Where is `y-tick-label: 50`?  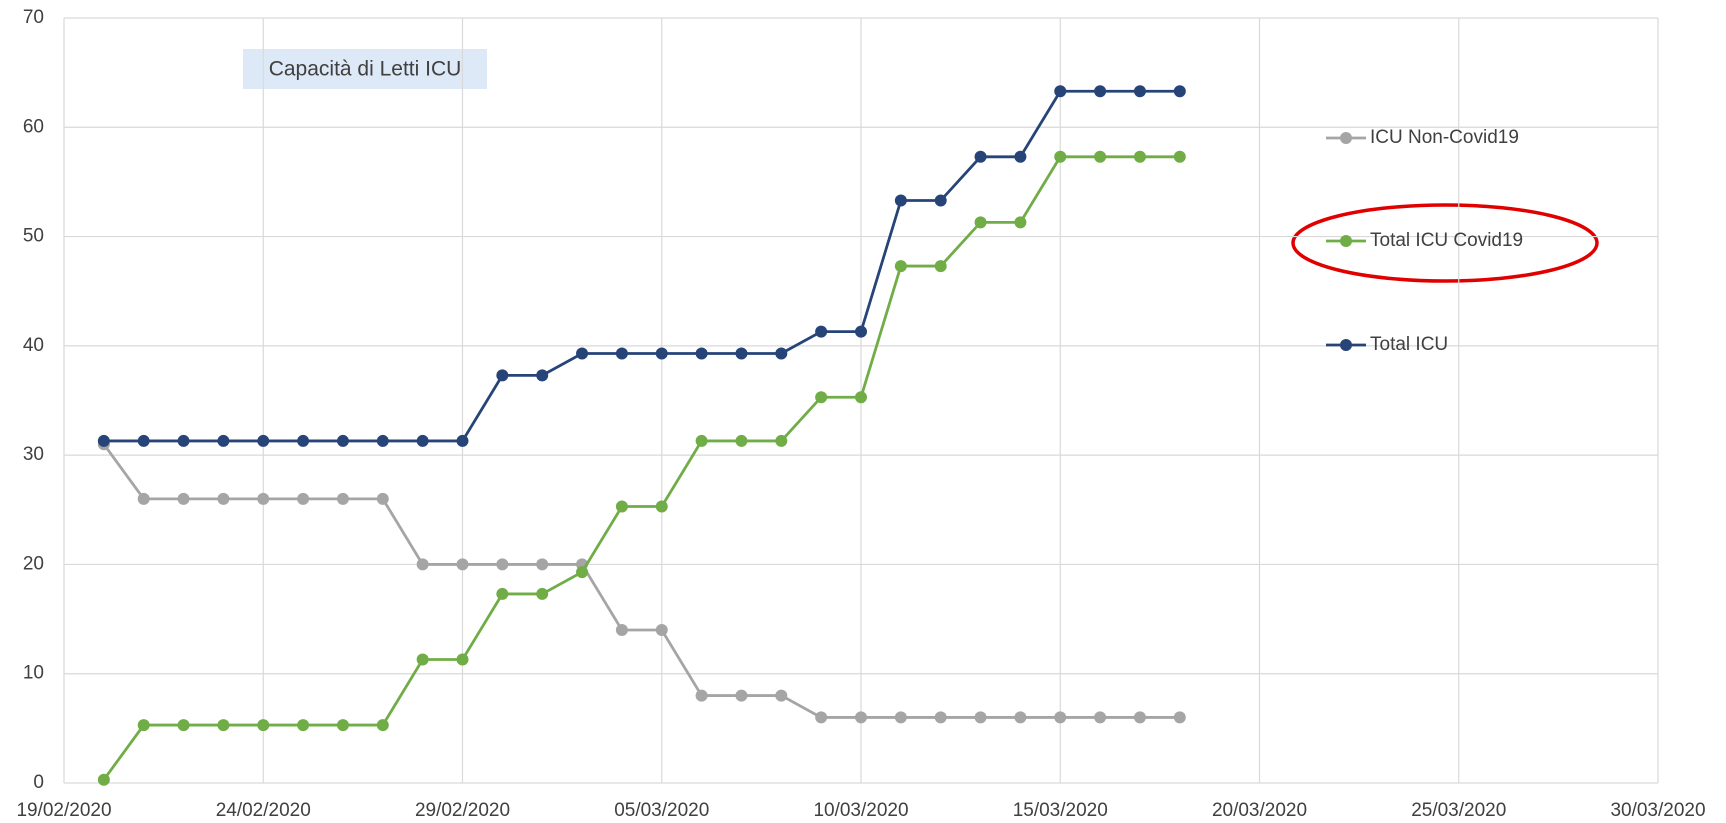
y-tick-label: 50 is located at coordinates (33, 236).